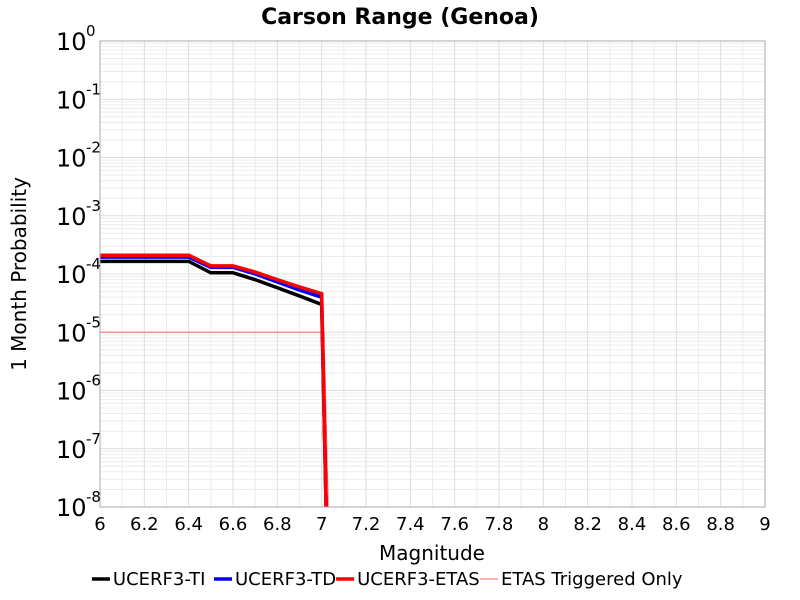  What do you see at coordinates (592, 579) in the screenshot?
I see `legend-label: ETAS Triggered Only` at bounding box center [592, 579].